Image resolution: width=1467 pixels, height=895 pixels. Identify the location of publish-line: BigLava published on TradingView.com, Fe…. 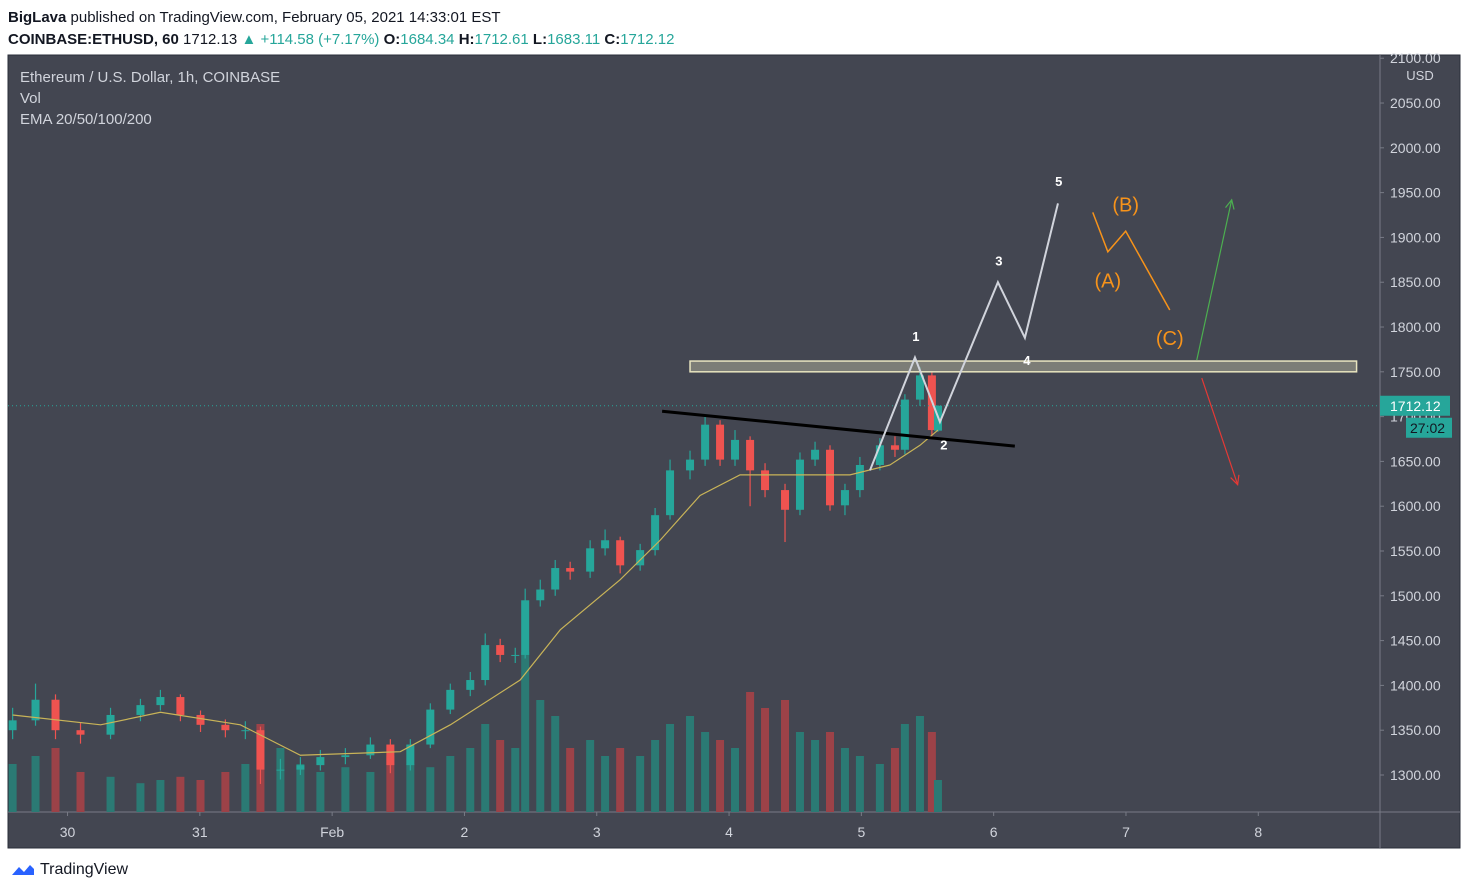
(341, 18).